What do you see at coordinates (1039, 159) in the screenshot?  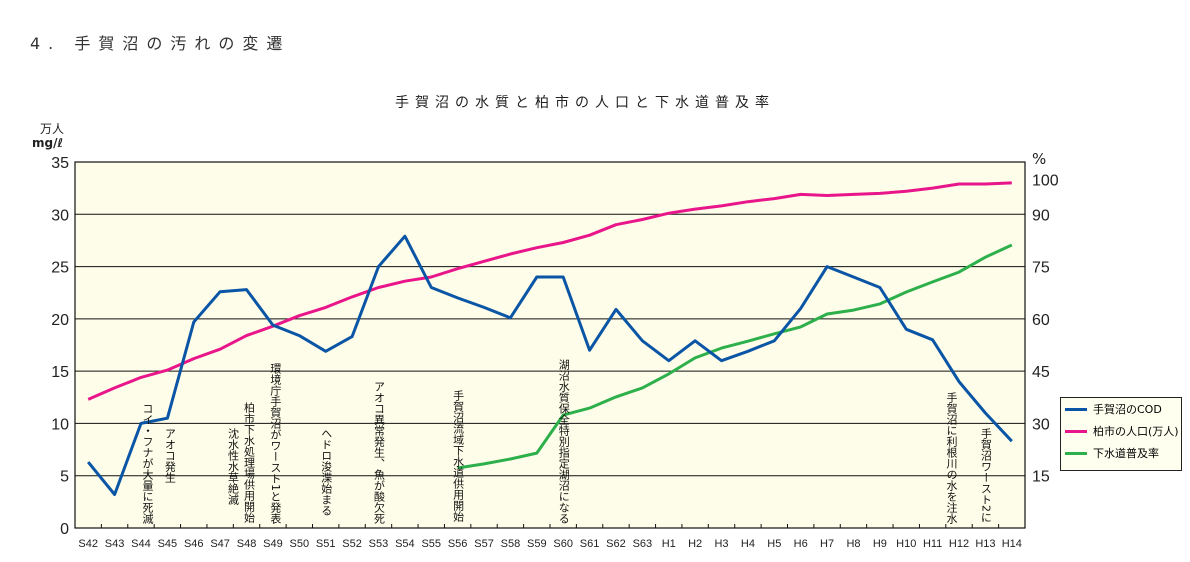 I see `right-axis-unit: %` at bounding box center [1039, 159].